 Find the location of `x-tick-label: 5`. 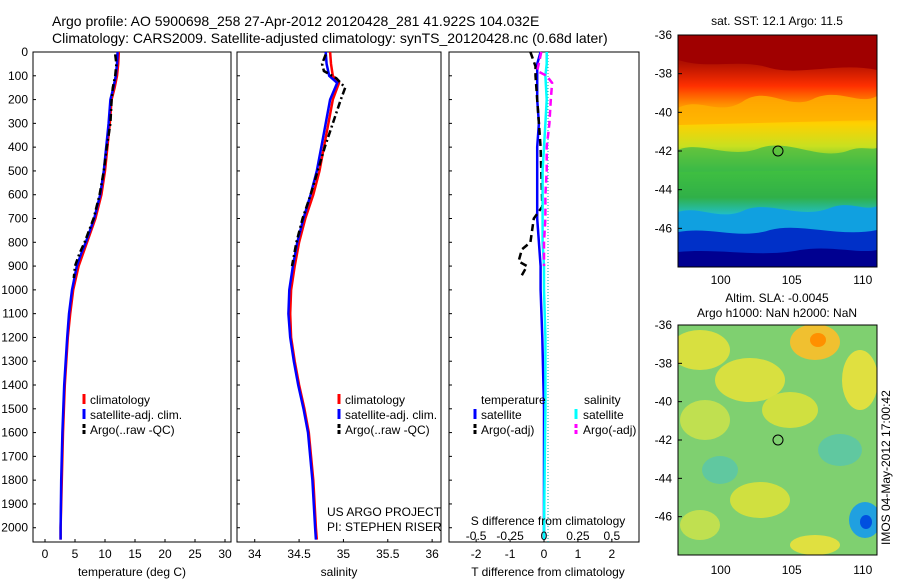

x-tick-label: 5 is located at coordinates (75, 554).